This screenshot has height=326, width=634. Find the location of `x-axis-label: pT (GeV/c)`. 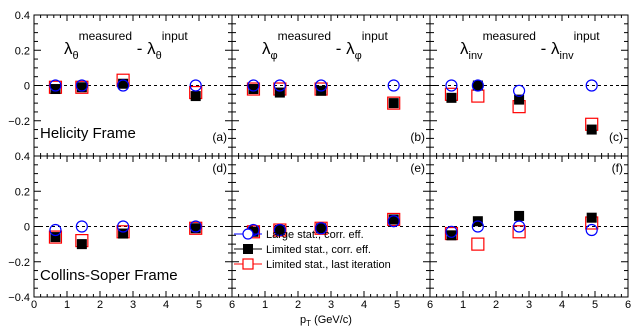

x-axis-label: pT (GeV/c) is located at coordinates (326, 320).